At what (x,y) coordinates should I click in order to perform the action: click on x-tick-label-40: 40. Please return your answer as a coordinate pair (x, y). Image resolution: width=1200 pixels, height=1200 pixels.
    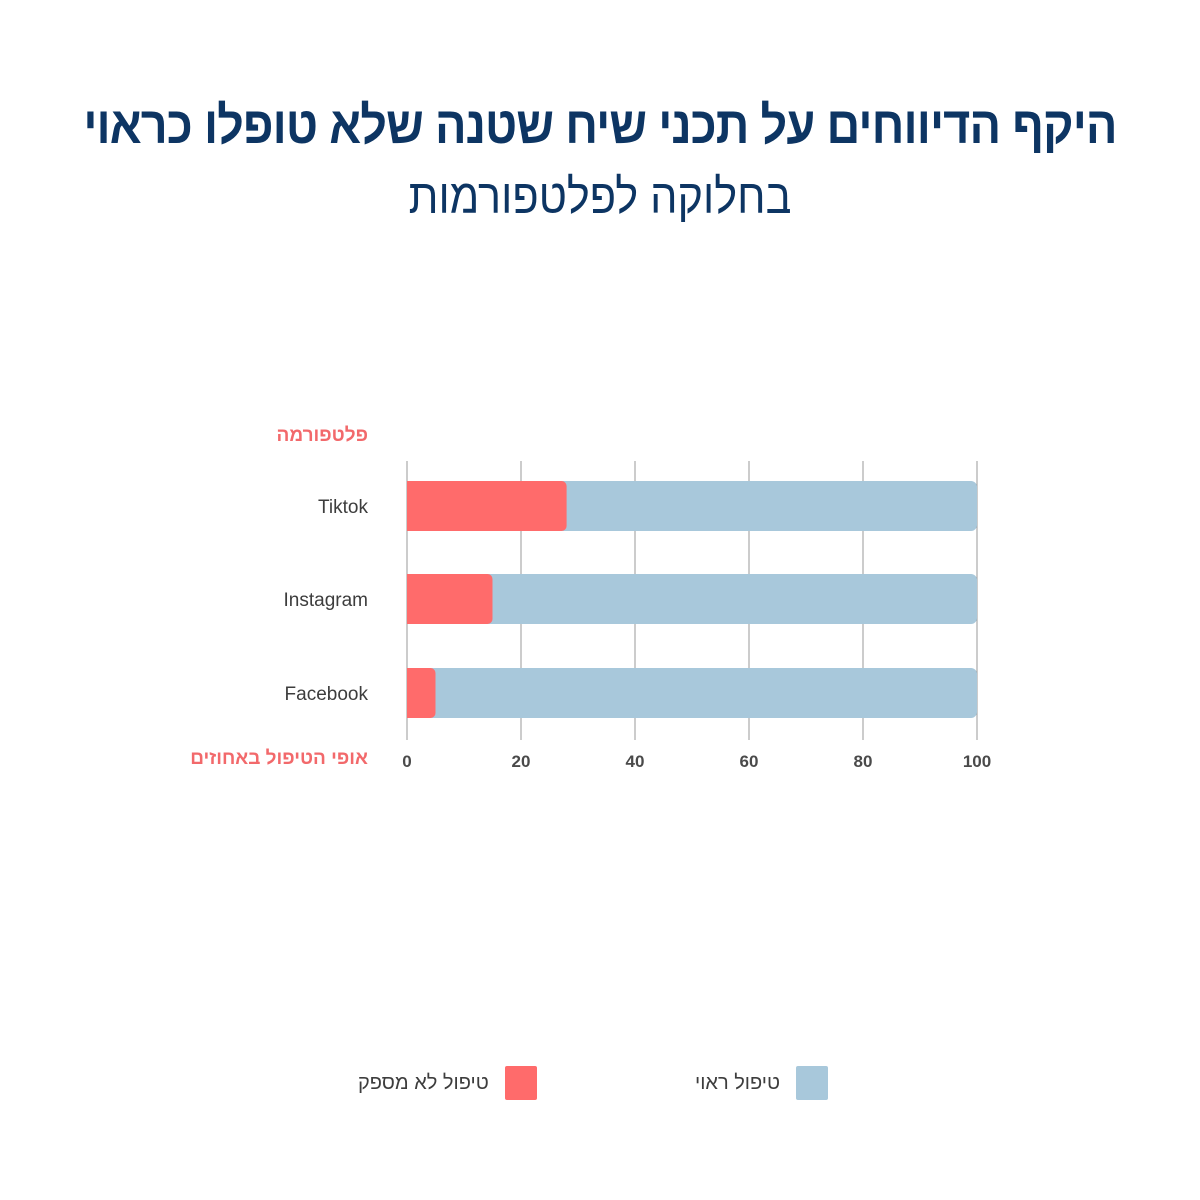
    Looking at the image, I should click on (635, 761).